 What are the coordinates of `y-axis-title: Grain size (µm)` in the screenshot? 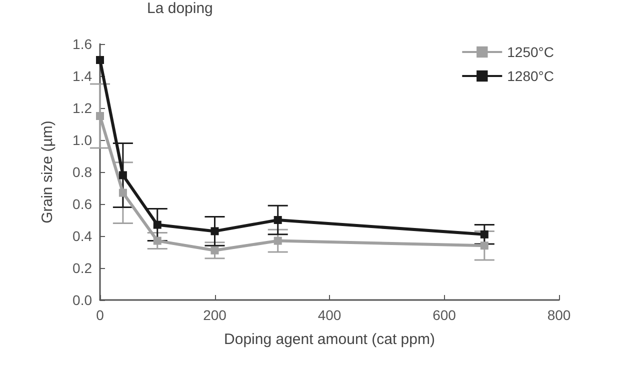 It's located at (47, 172).